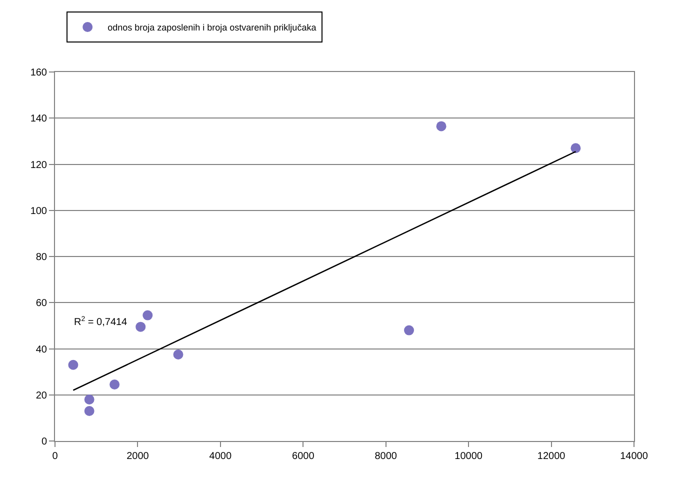  Describe the element at coordinates (42, 350) in the screenshot. I see `y-tick-label: 40` at that location.